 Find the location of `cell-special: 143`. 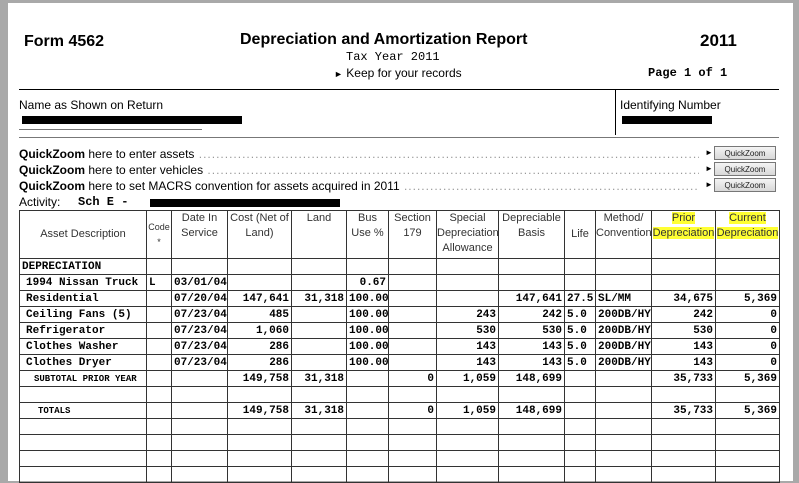

cell-special: 143 is located at coordinates (467, 362).